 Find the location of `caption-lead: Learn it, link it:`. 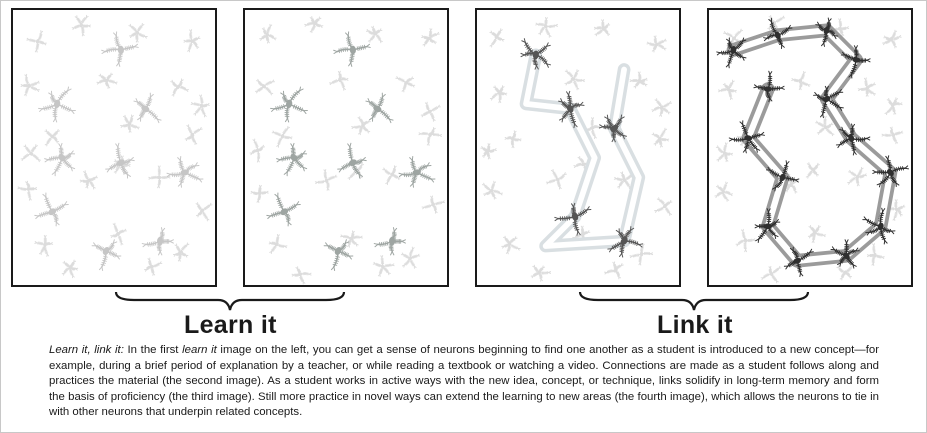

caption-lead: Learn it, link it: is located at coordinates (86, 350).